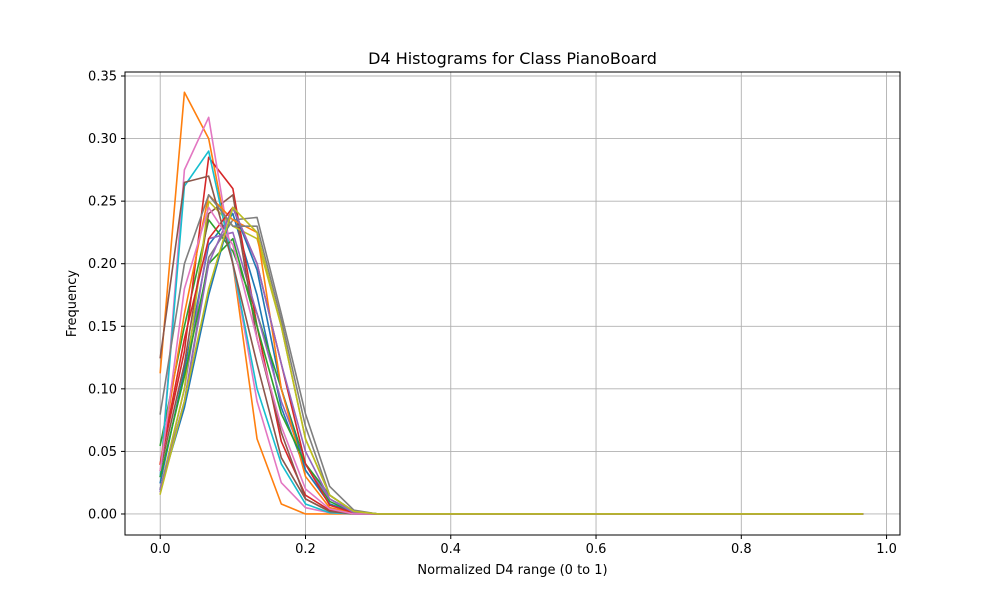  Describe the element at coordinates (102, 139) in the screenshot. I see `y-tick-label: 0.30` at that location.